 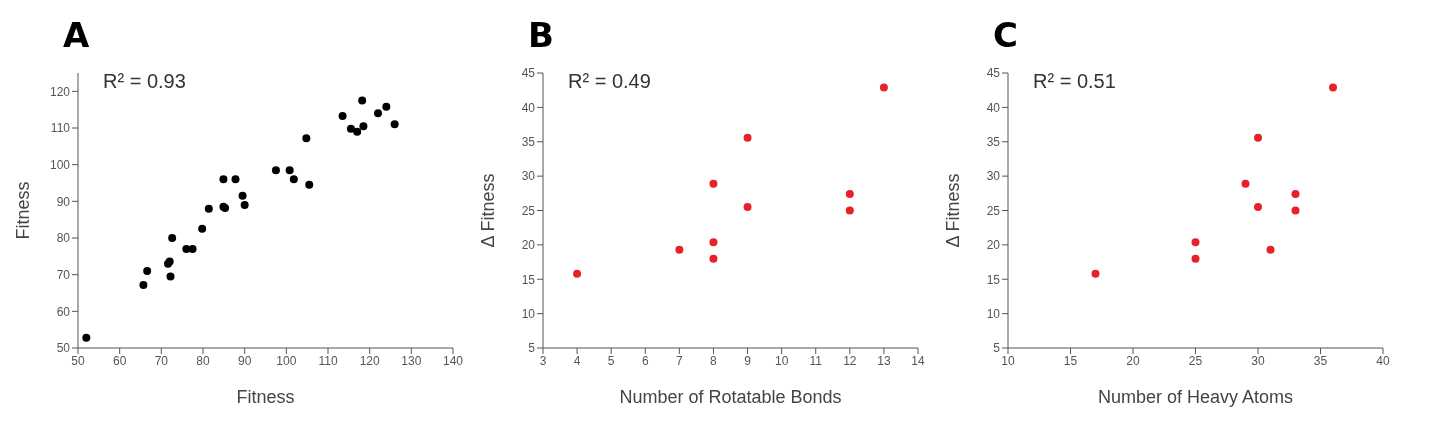 What do you see at coordinates (1006, 35) in the screenshot?
I see `chart-title: C` at bounding box center [1006, 35].